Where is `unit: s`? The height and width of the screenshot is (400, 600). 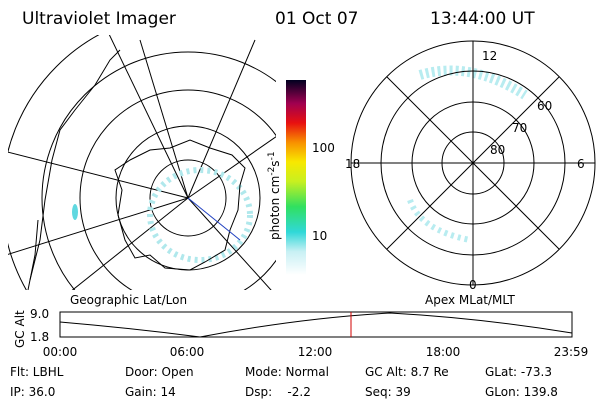
unit: s is located at coordinates (275, 163).